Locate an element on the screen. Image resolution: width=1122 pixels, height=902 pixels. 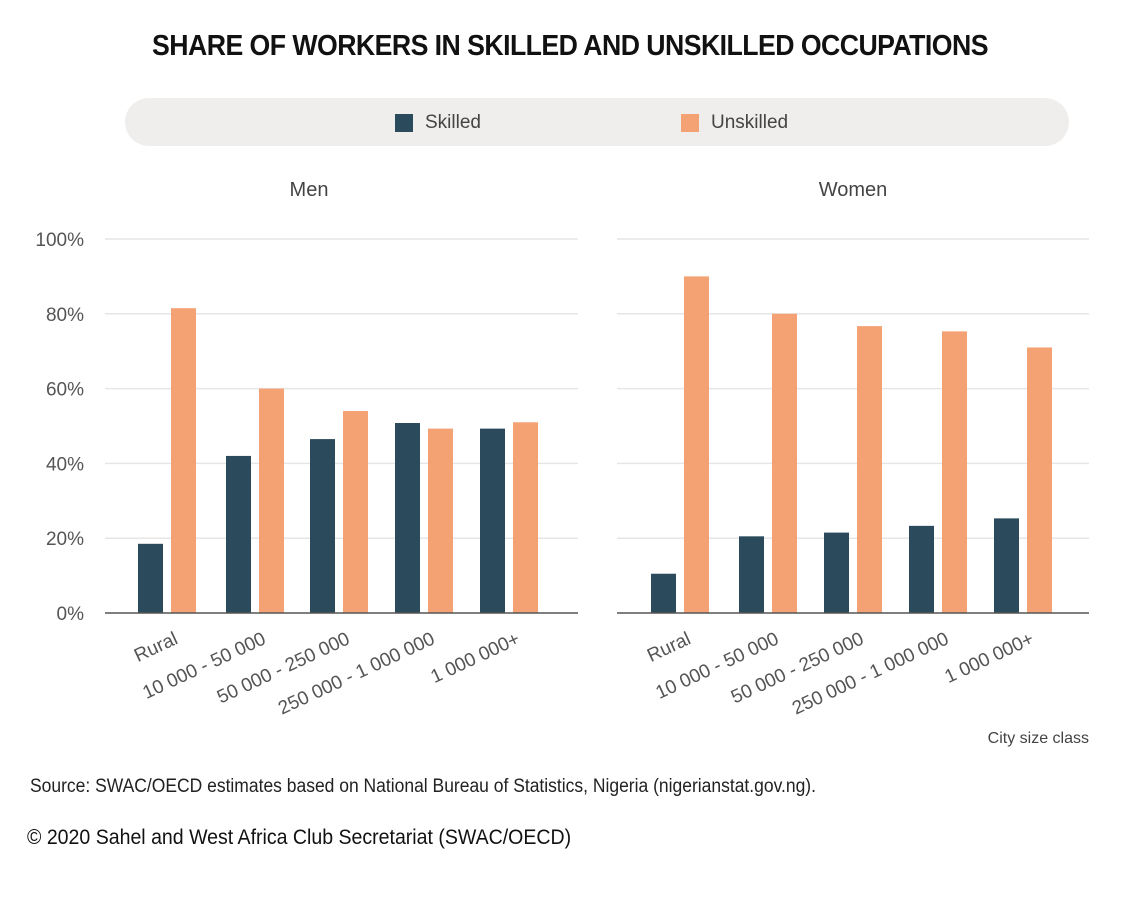
legend: Skilled Unskilled is located at coordinates (597, 122).